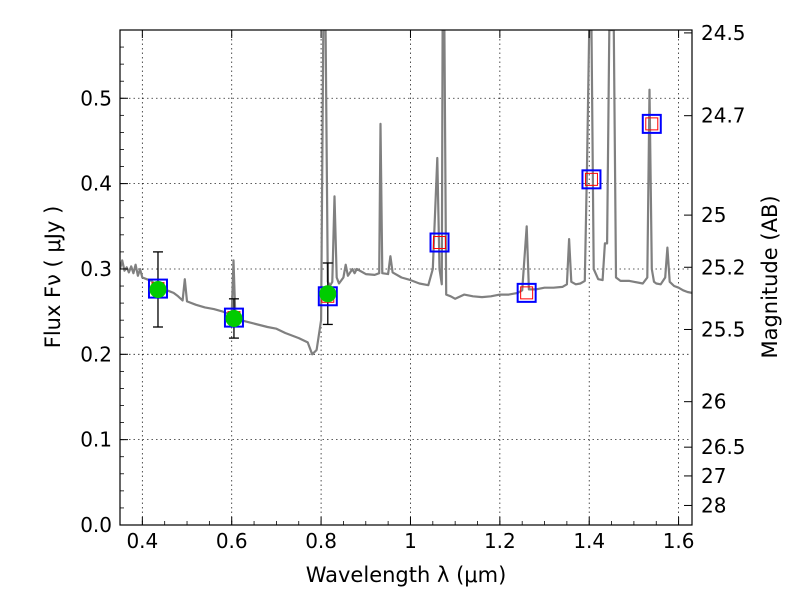  Describe the element at coordinates (713, 215) in the screenshot. I see `right-tick-label-2: 25` at that location.